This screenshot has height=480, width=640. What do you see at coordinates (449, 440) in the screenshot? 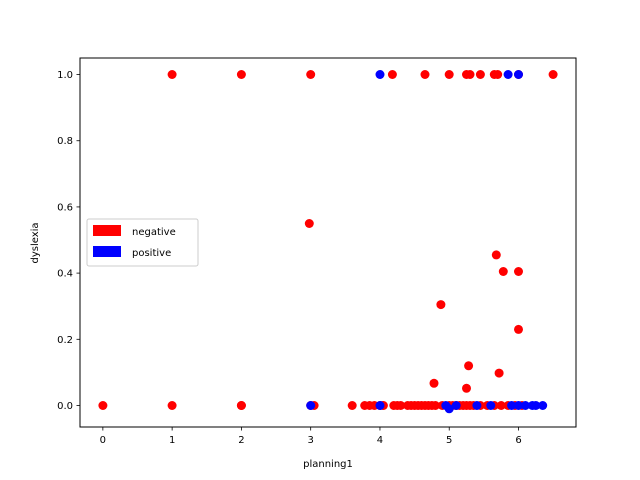
I see `x-tick-label: 5` at bounding box center [449, 440].